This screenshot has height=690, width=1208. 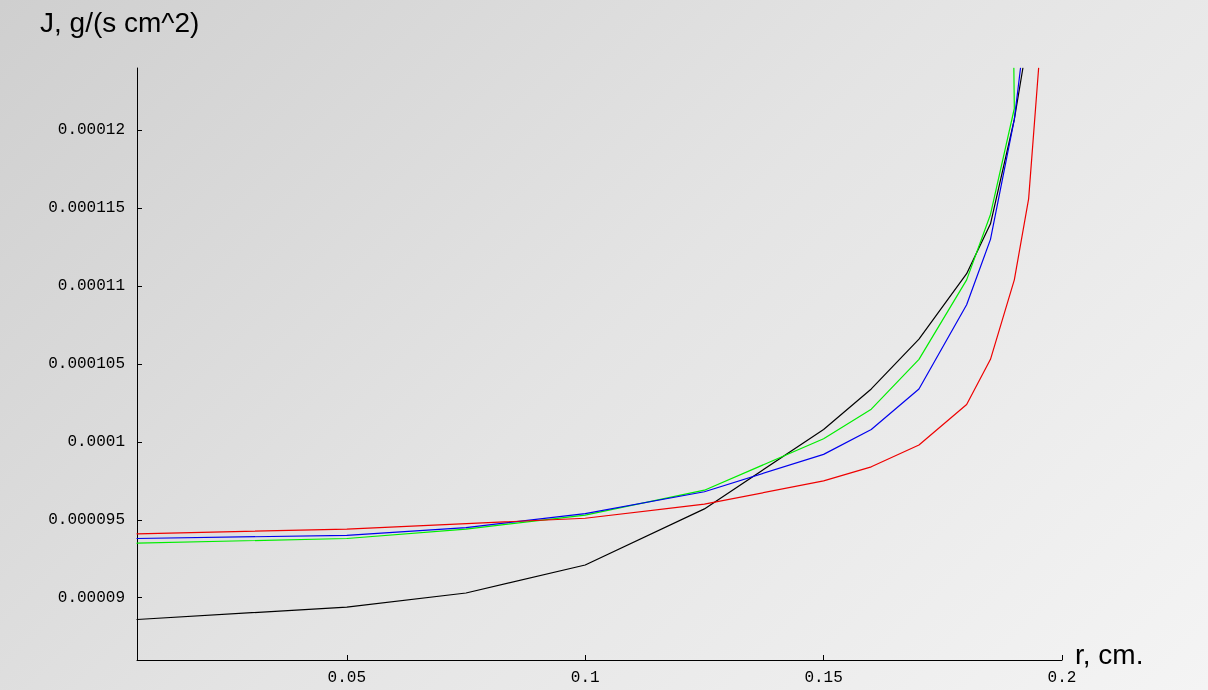 What do you see at coordinates (86, 519) in the screenshot?
I see `y-tick-label: 0.000095` at bounding box center [86, 519].